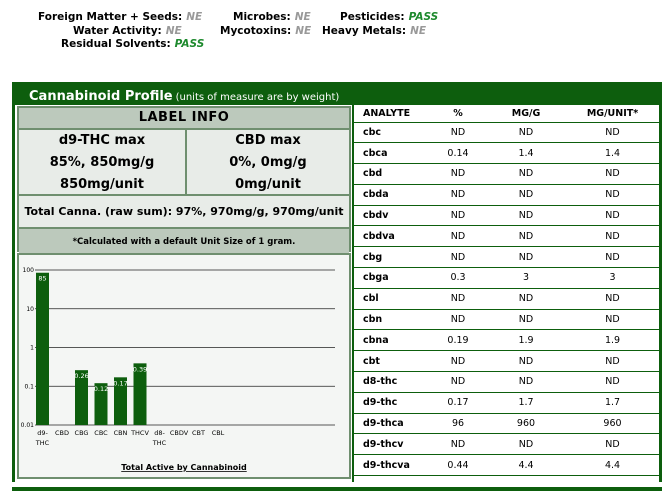 The image size is (667, 500). I want to click on cbd-max-column: CBD max 0%, 0mg/g 0mg/unit, so click(268, 163).